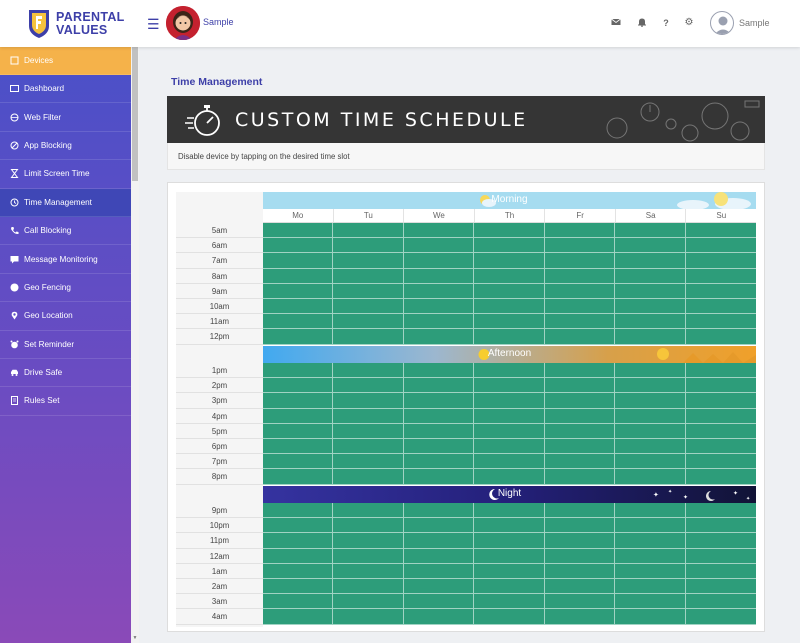  What do you see at coordinates (689, 22) in the screenshot?
I see `gear-icon: ⚙` at bounding box center [689, 22].